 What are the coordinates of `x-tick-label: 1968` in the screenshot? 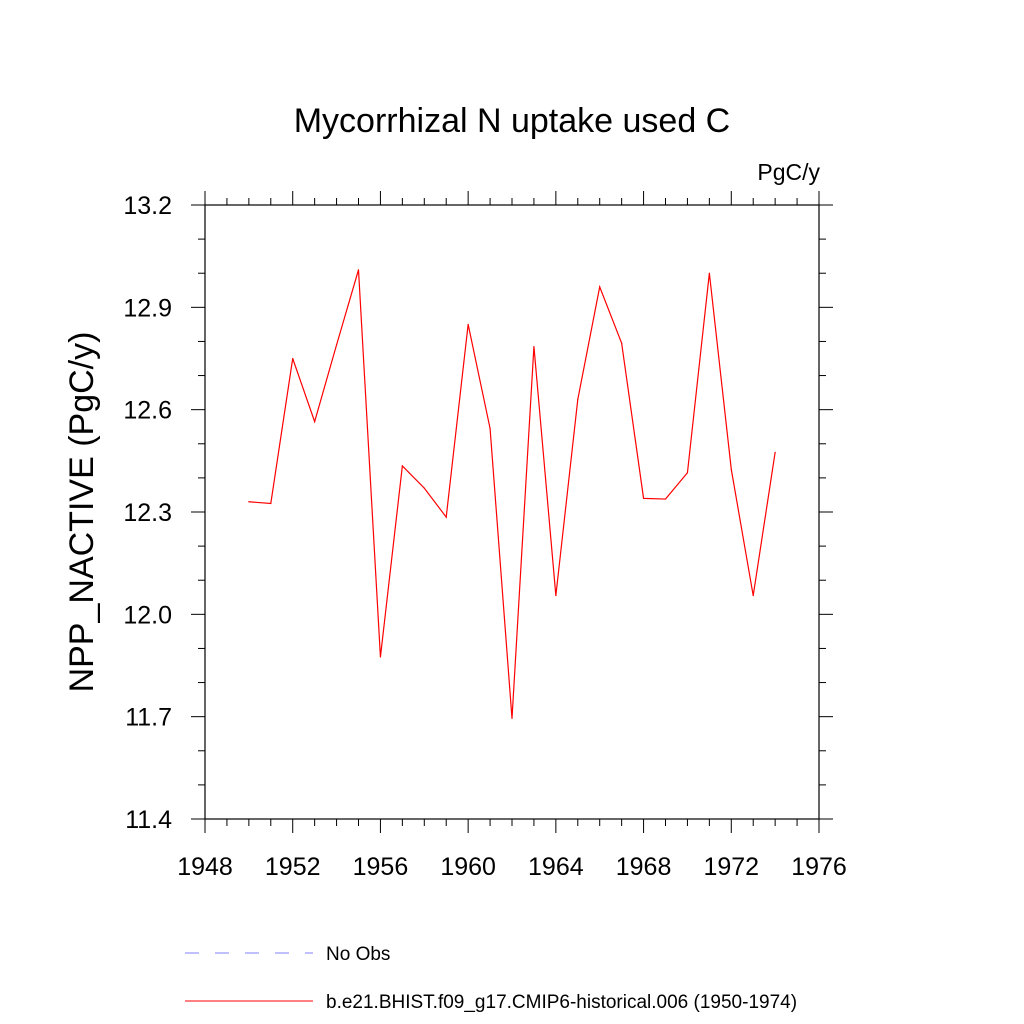 It's located at (644, 867).